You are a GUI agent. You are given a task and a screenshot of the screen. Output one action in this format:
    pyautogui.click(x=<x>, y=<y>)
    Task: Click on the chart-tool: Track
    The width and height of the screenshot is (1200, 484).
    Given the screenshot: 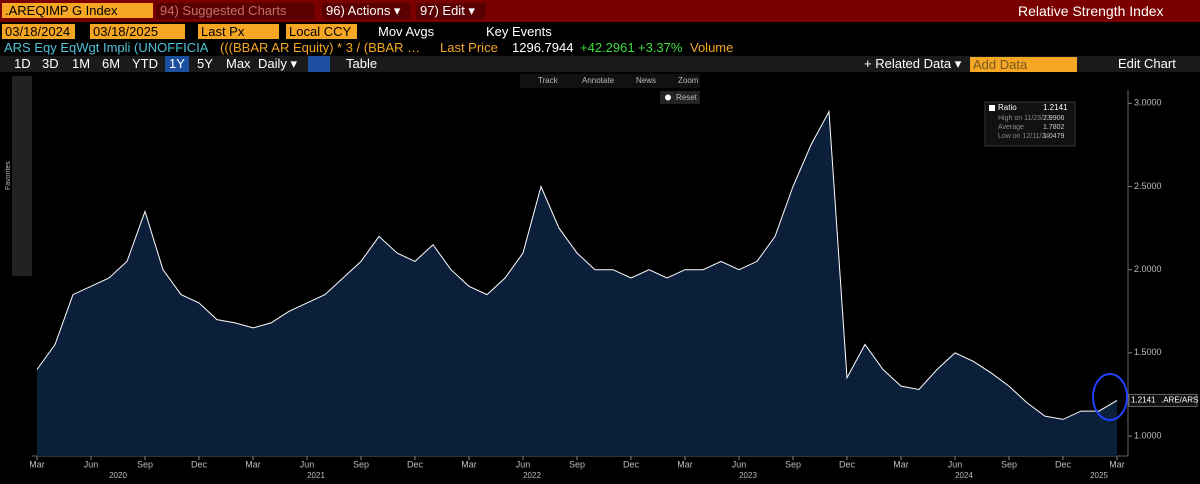 What is the action you would take?
    pyautogui.click(x=548, y=80)
    